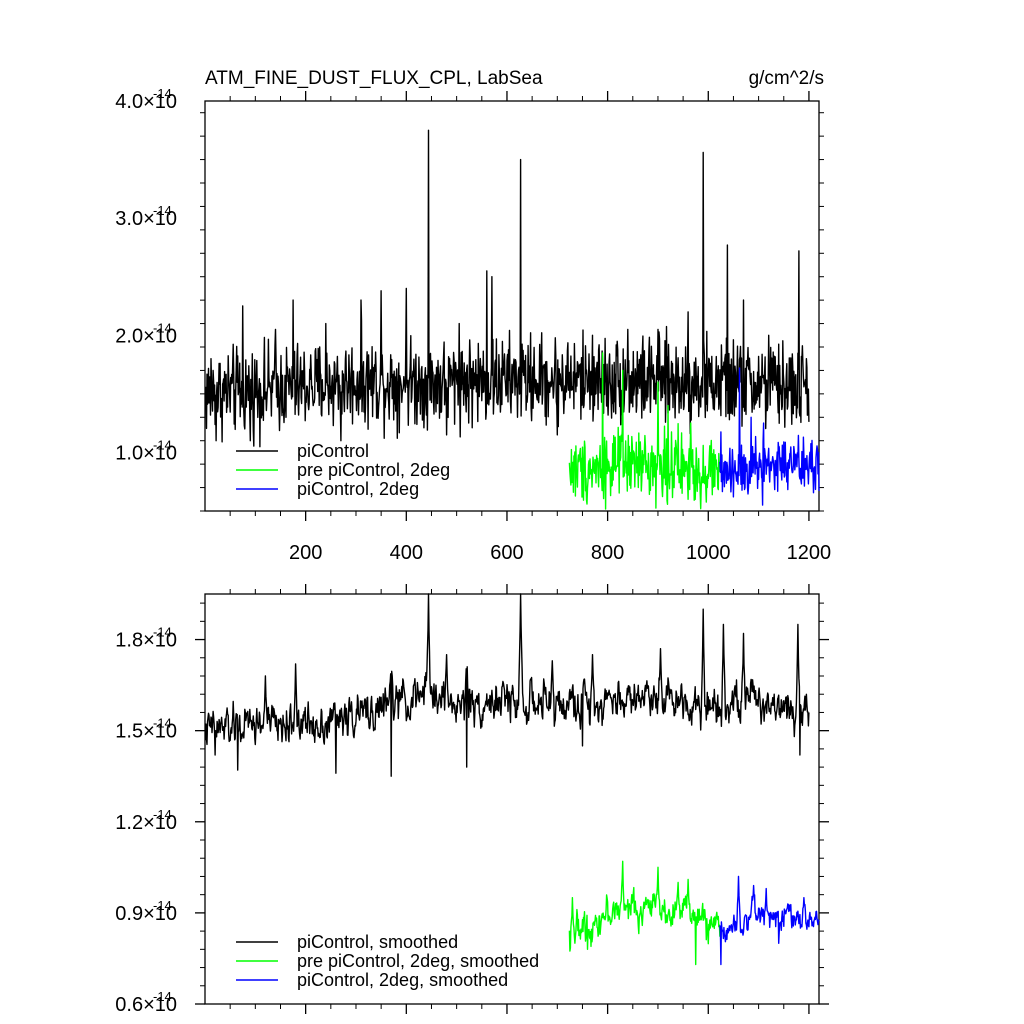 The image size is (1024, 1024). Describe the element at coordinates (146, 1005) in the screenshot. I see `y-tick-label: 0.6×10` at that location.